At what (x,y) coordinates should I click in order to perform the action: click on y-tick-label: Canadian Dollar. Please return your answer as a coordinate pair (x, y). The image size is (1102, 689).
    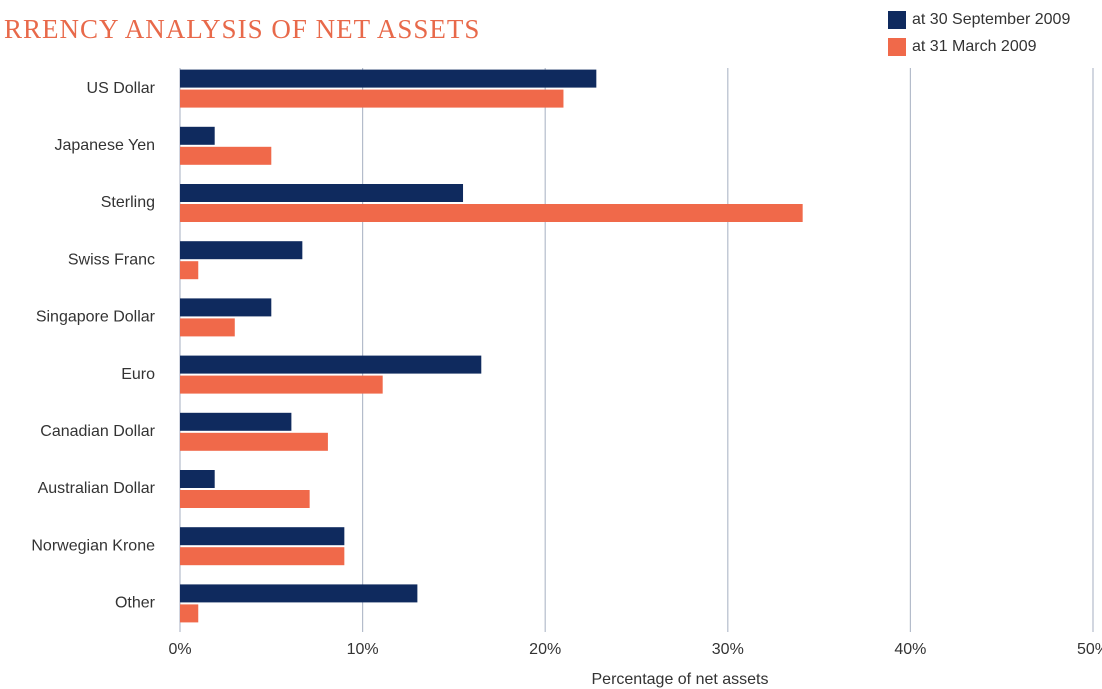
    Looking at the image, I should click on (97, 431).